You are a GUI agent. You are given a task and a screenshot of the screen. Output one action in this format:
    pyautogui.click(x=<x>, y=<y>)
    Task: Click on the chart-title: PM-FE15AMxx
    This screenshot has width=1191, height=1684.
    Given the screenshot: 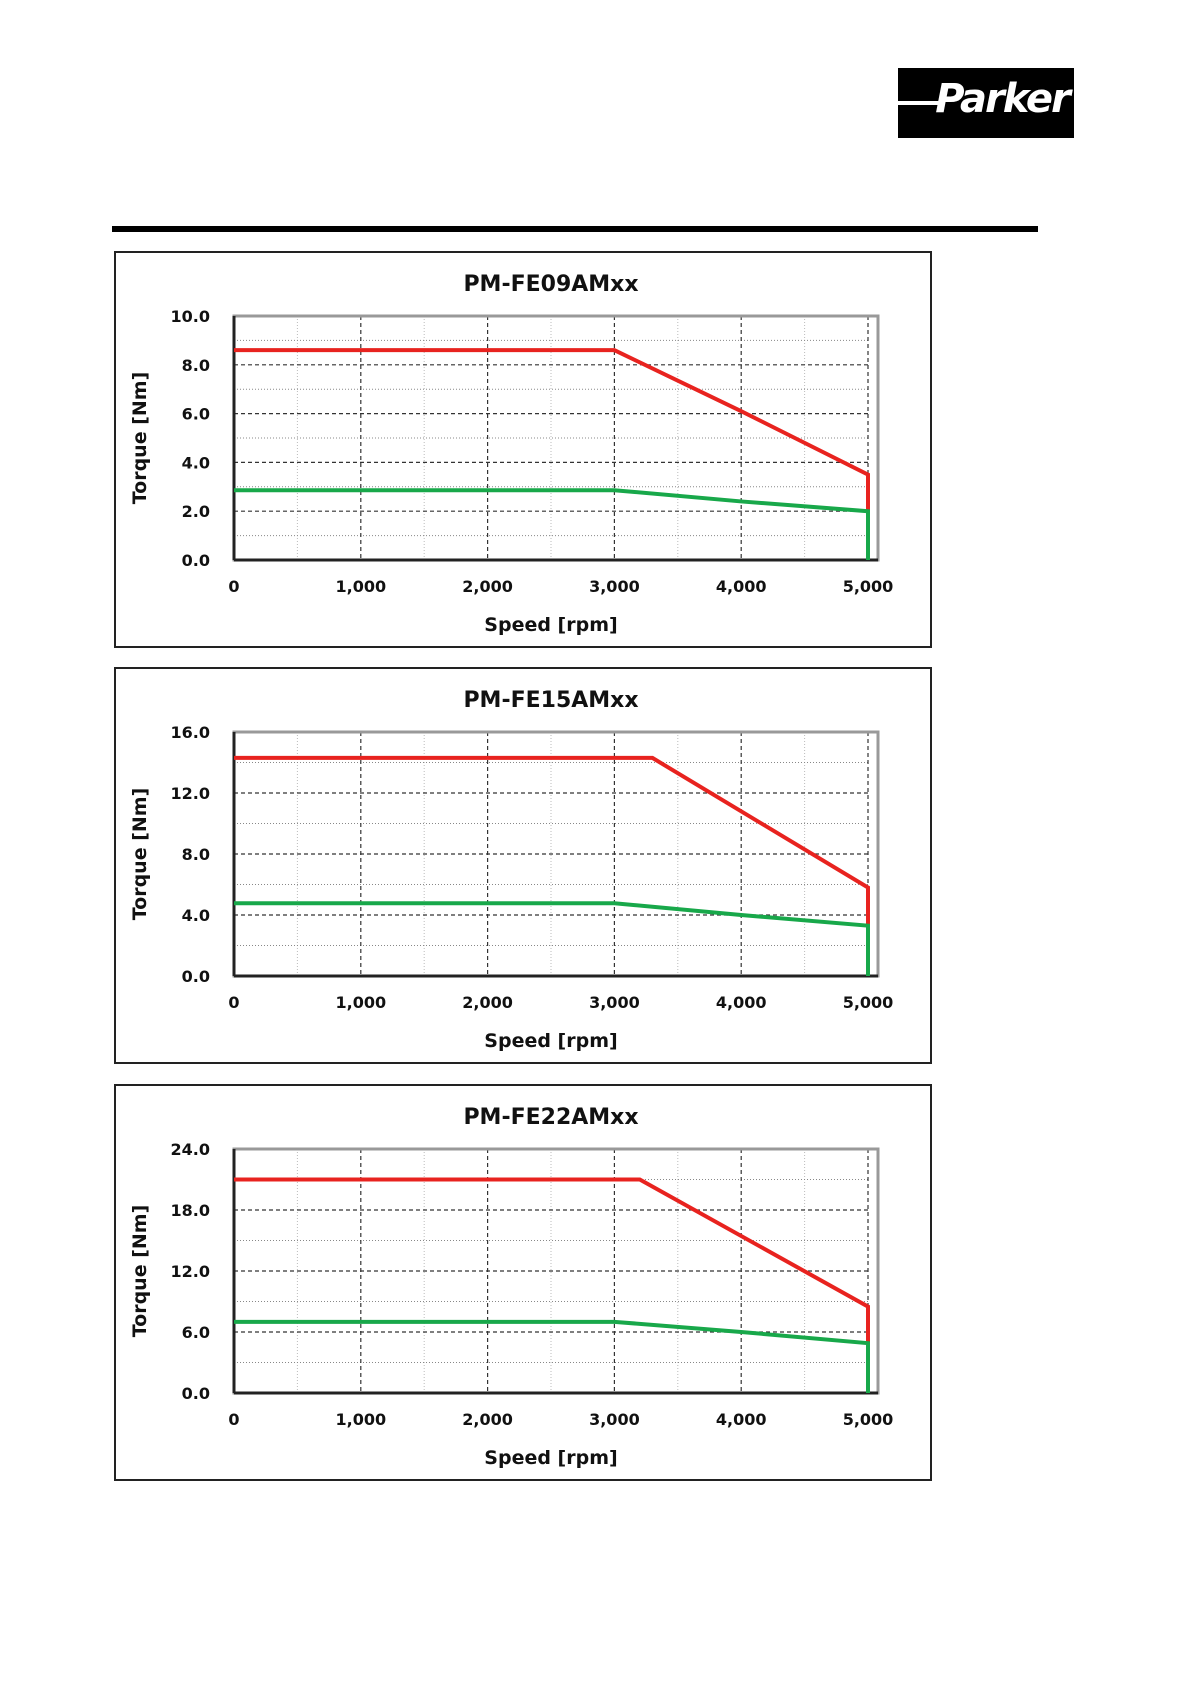 What is the action you would take?
    pyautogui.click(x=550, y=700)
    